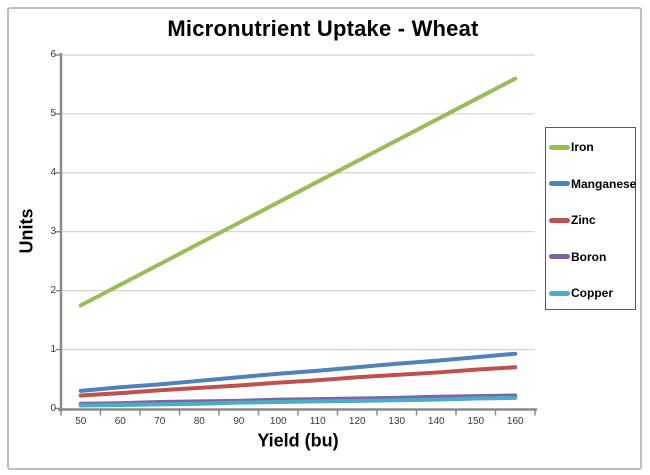 This screenshot has width=650, height=475. I want to click on series-line-copper, so click(298, 401).